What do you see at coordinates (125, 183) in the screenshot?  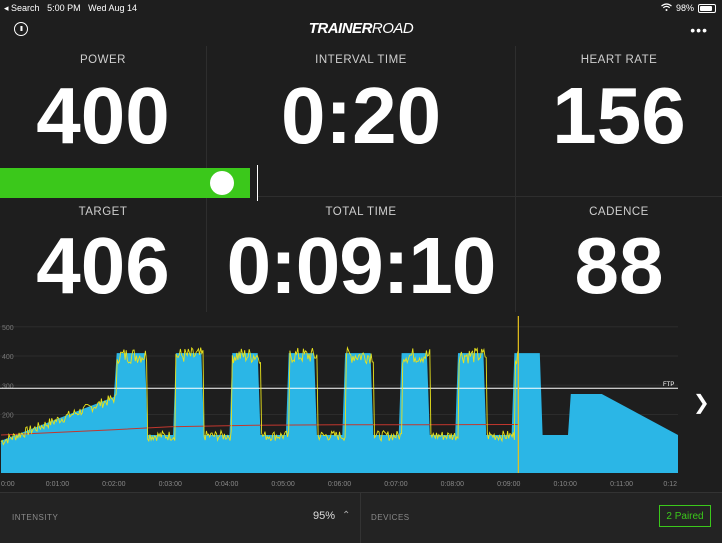 I see `power-progress-fill` at bounding box center [125, 183].